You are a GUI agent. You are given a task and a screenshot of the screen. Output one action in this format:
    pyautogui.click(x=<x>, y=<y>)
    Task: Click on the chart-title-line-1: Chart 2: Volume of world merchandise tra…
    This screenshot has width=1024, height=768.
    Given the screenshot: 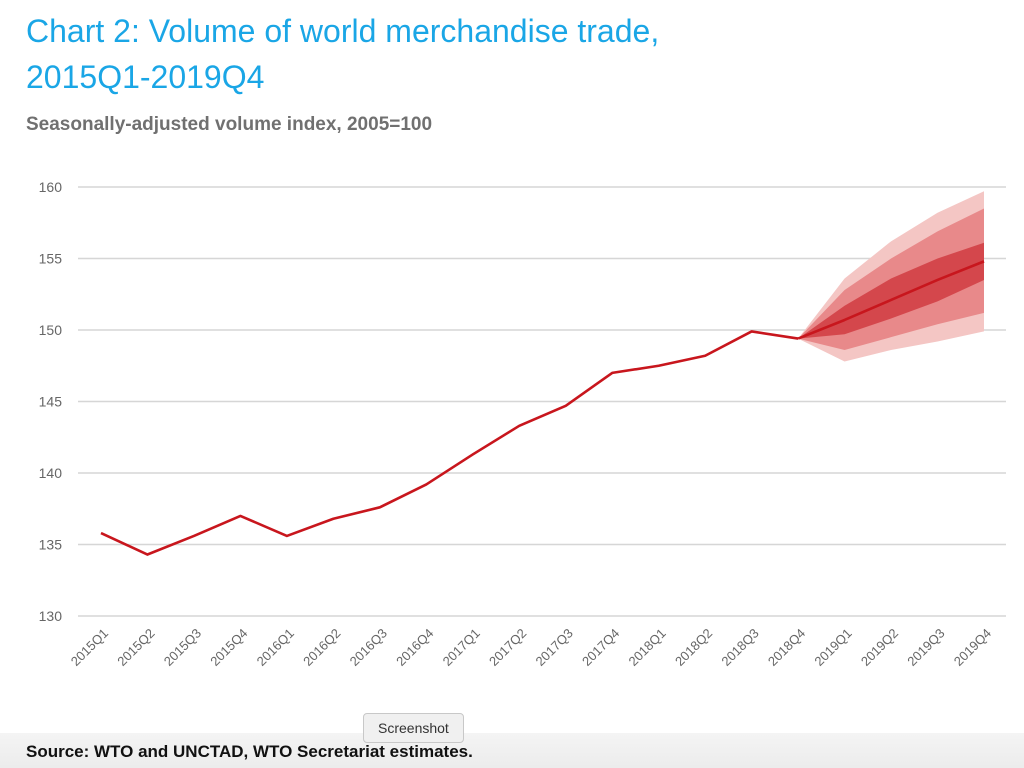 What is the action you would take?
    pyautogui.click(x=343, y=31)
    